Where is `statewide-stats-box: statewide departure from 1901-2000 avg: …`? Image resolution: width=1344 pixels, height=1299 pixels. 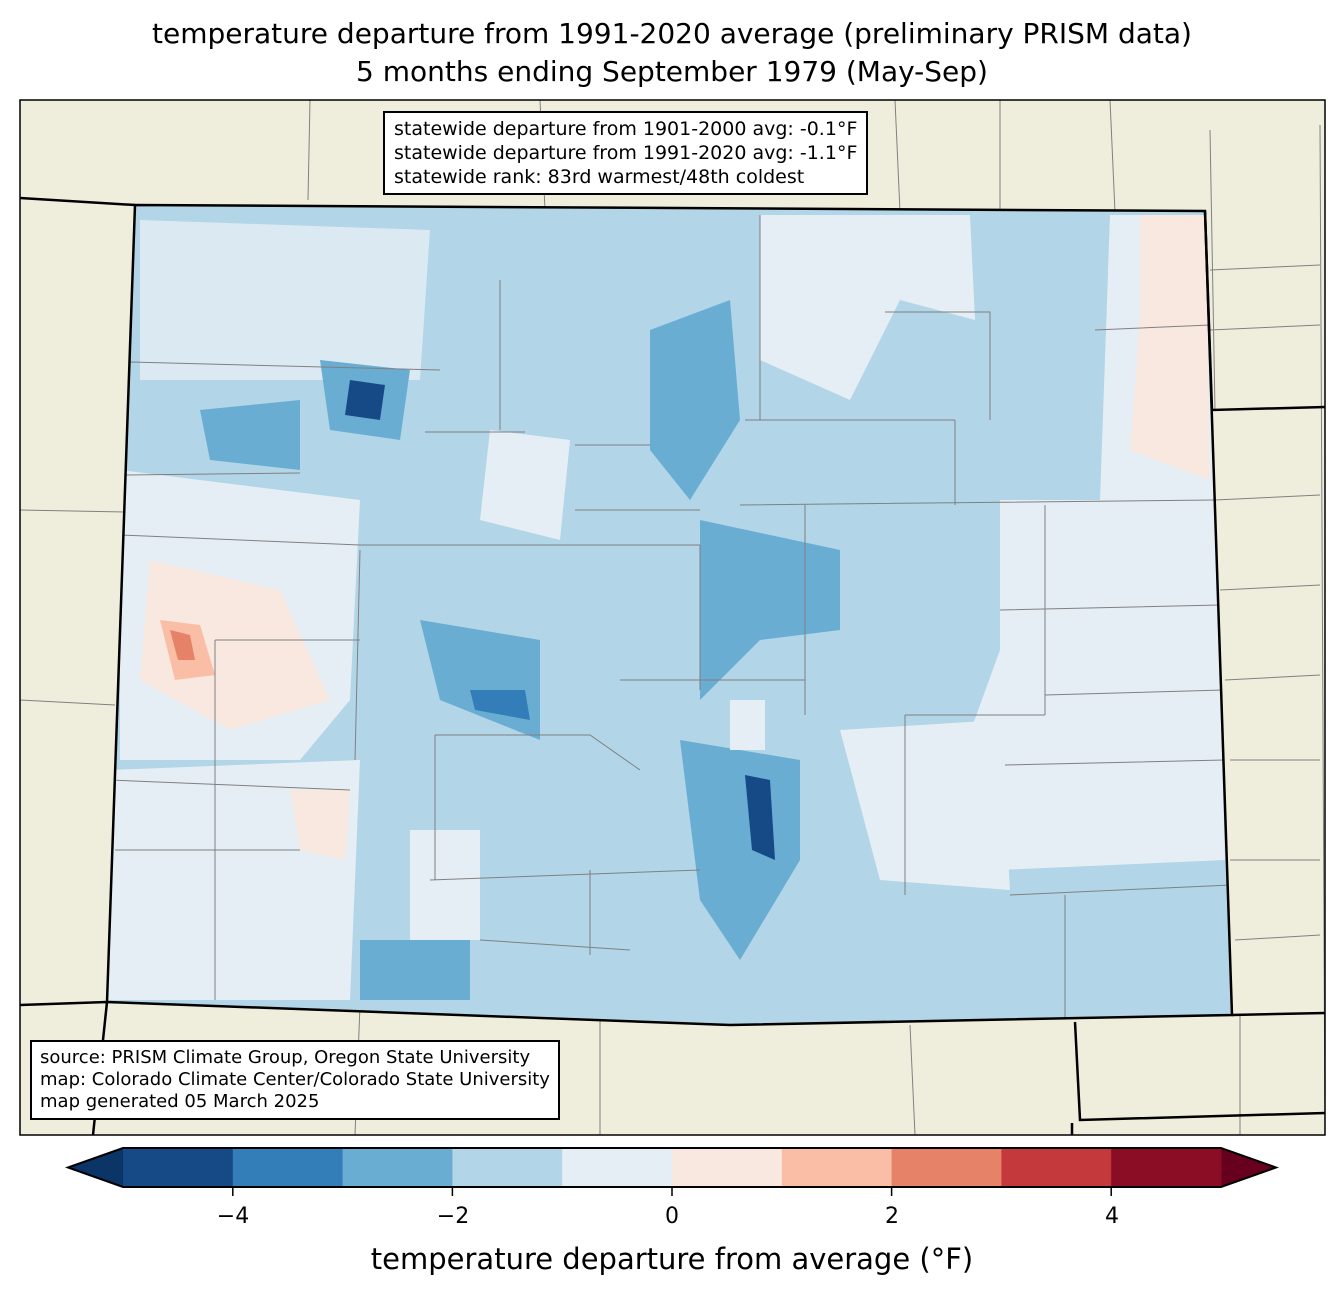
statewide-stats-box: statewide departure from 1901-2000 avg: … is located at coordinates (626, 153).